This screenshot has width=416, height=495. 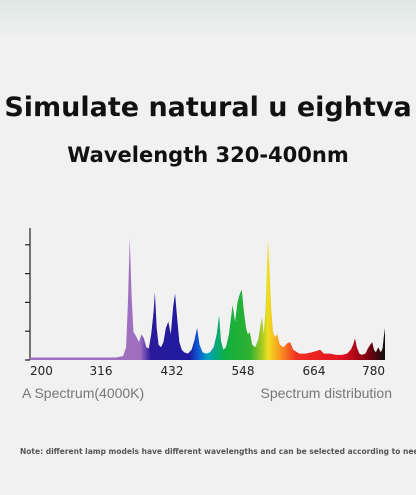 I want to click on top-band, so click(x=208, y=20).